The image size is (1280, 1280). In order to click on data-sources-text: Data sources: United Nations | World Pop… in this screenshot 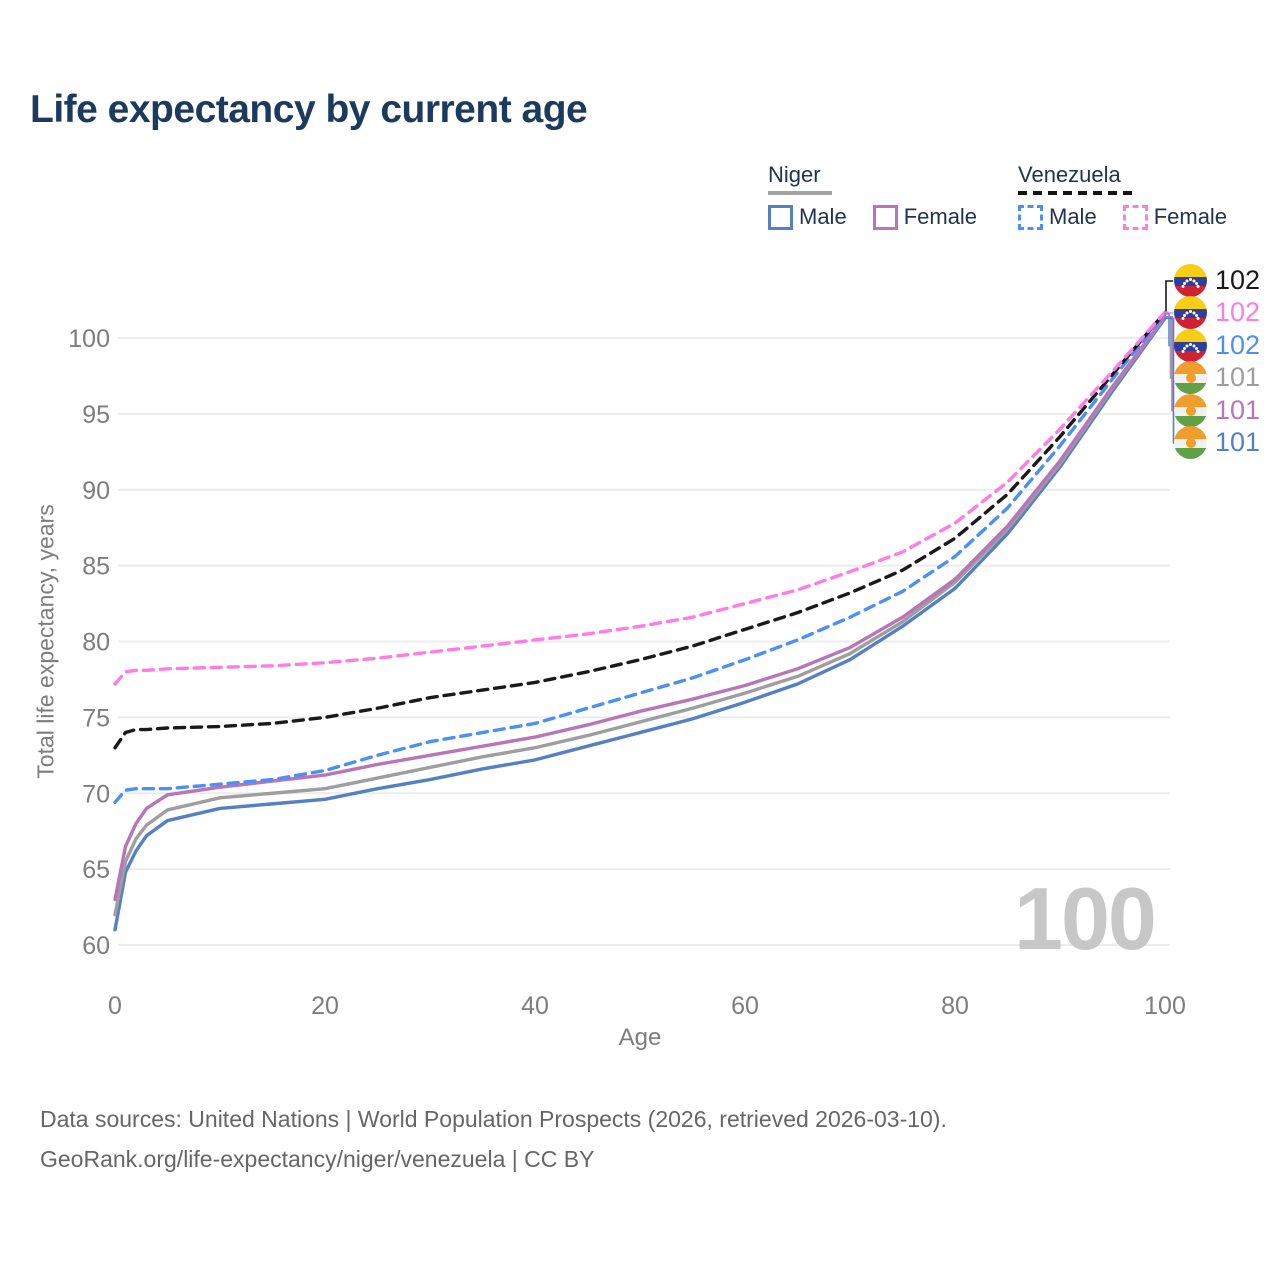, I will do `click(493, 1119)`.